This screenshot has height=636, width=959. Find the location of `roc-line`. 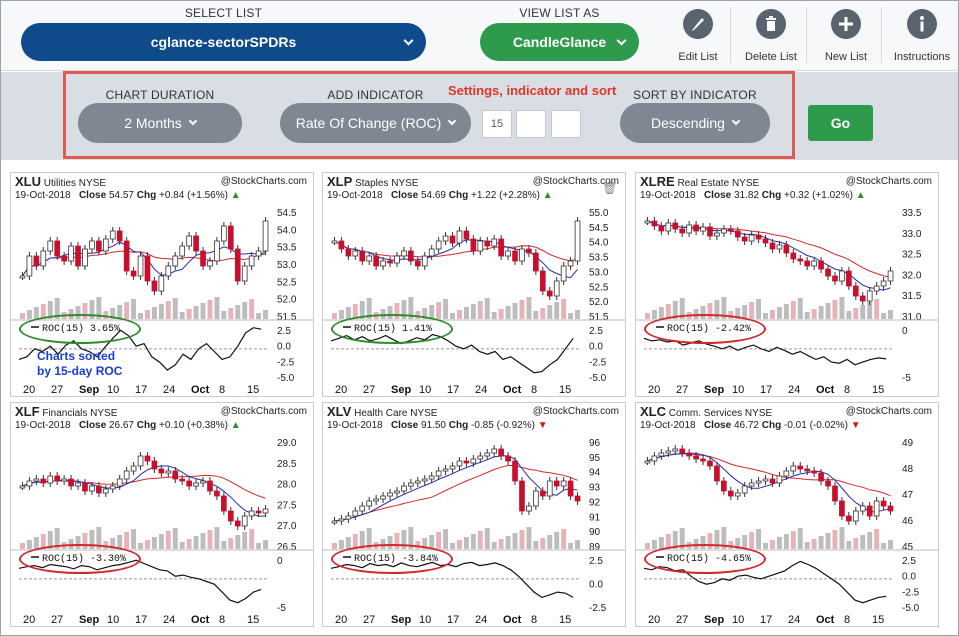

roc-line is located at coordinates (140, 349).